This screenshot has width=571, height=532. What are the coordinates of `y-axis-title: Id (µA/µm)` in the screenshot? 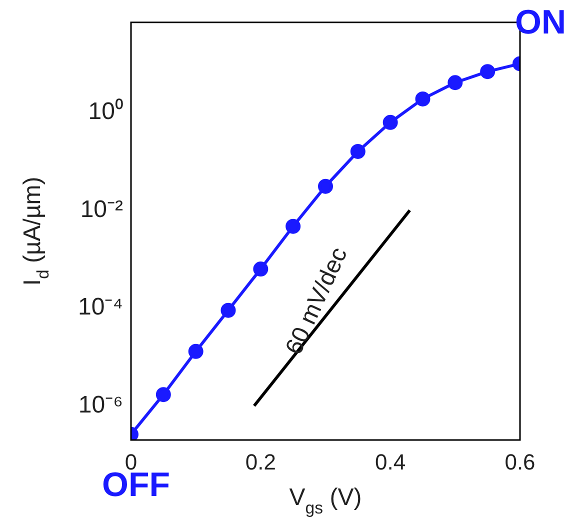 It's located at (35, 231).